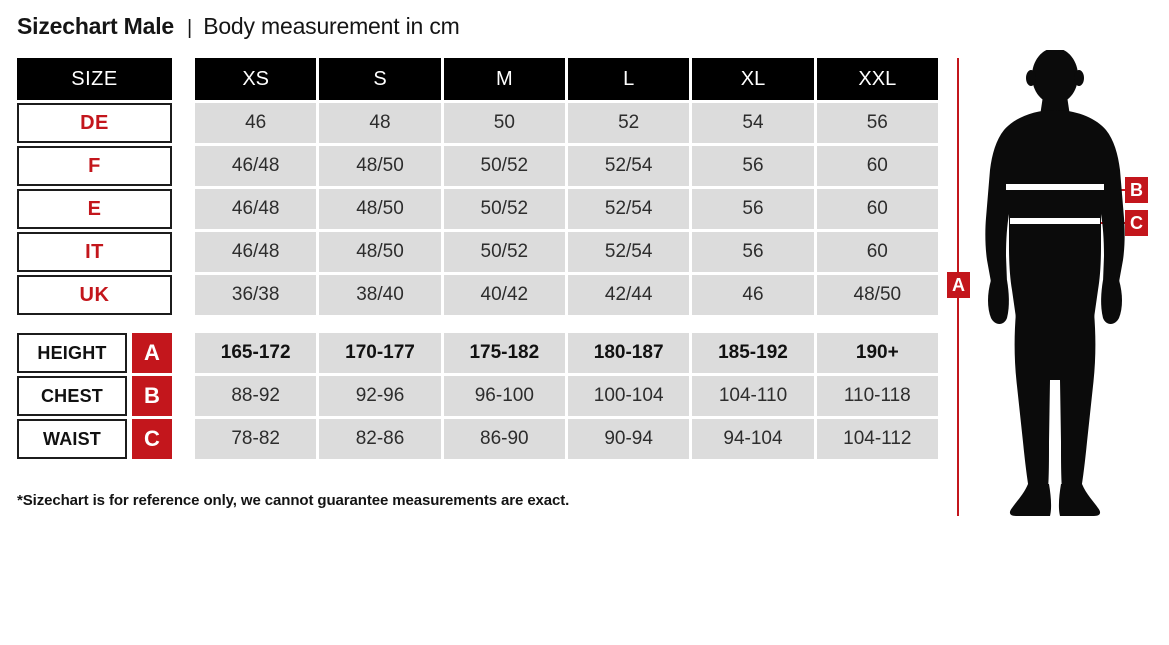  I want to click on row-label-height: HEIGHT, so click(72, 353).